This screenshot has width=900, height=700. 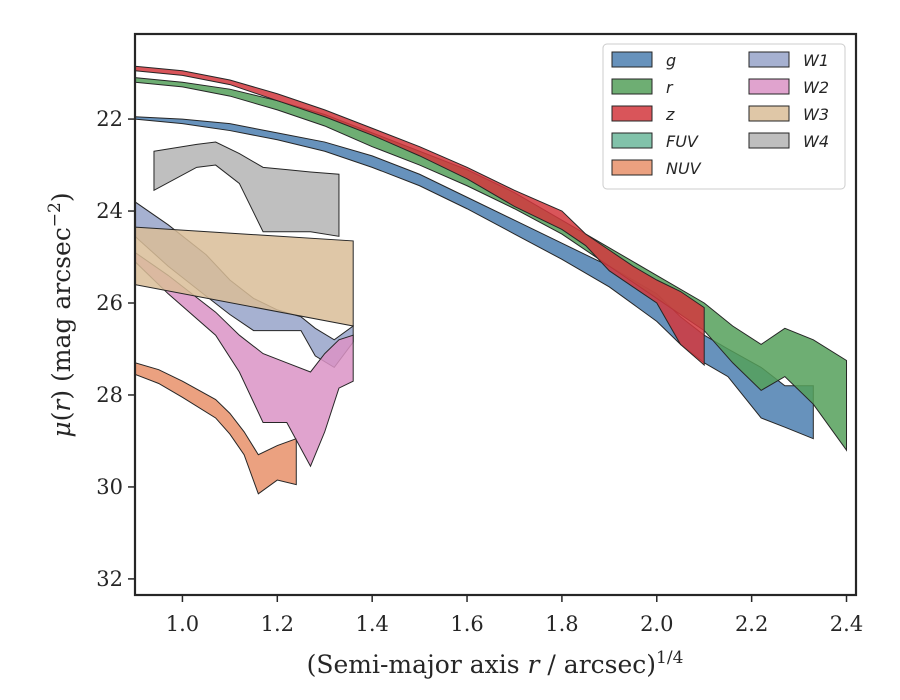 What do you see at coordinates (846, 624) in the screenshot?
I see `x-tick-label: 2.4` at bounding box center [846, 624].